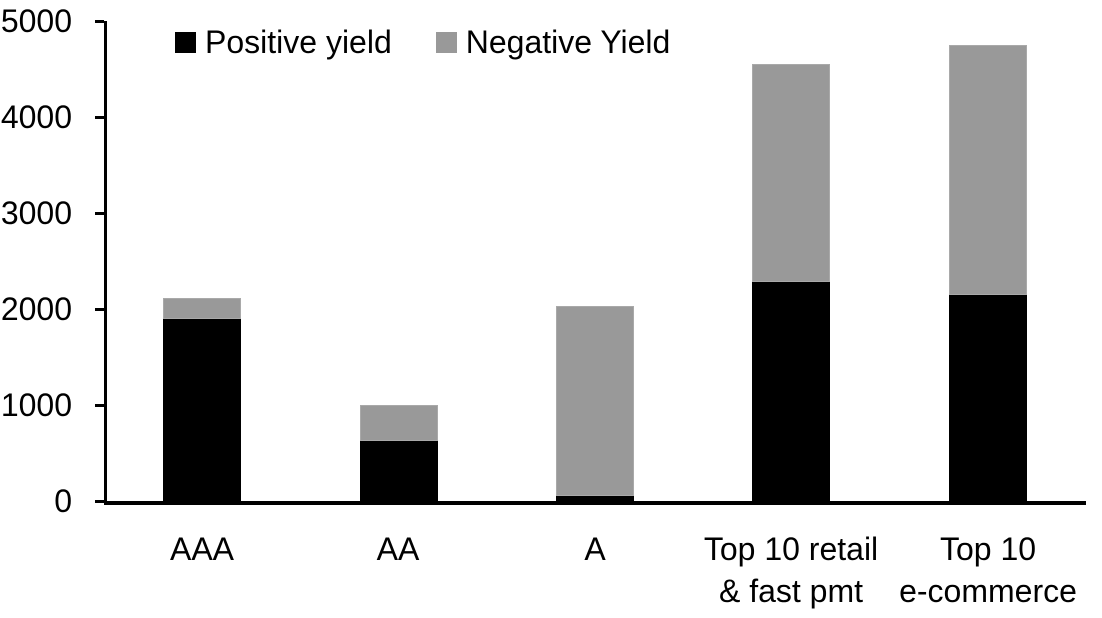  What do you see at coordinates (446, 42) in the screenshot?
I see `legend-swatch-negative-yield` at bounding box center [446, 42].